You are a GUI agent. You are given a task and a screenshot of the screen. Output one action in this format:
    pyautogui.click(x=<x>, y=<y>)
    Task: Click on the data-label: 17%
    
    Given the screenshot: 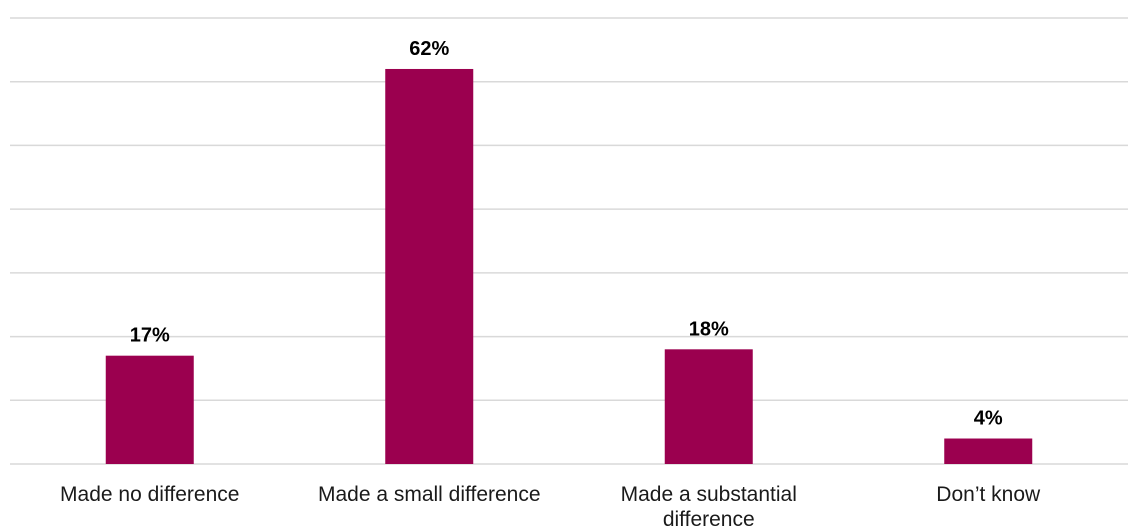 What is the action you would take?
    pyautogui.click(x=150, y=336)
    